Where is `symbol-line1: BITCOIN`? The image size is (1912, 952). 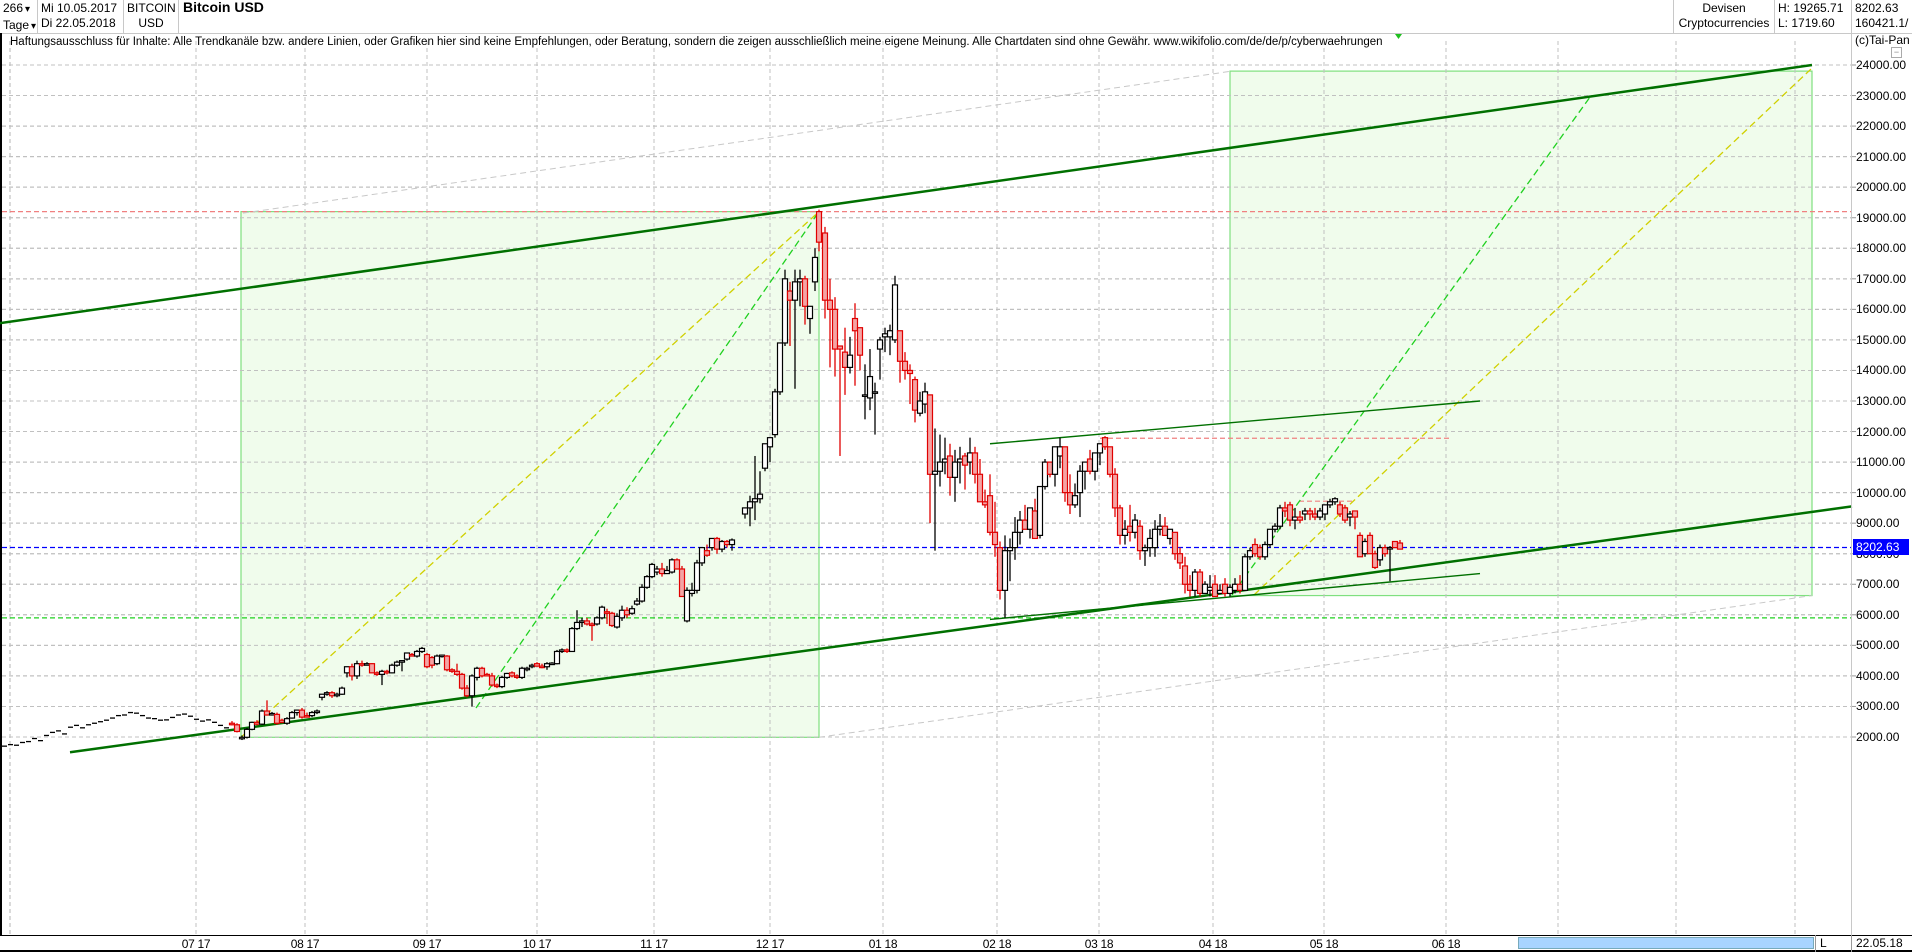 symbol-line1: BITCOIN is located at coordinates (151, 8).